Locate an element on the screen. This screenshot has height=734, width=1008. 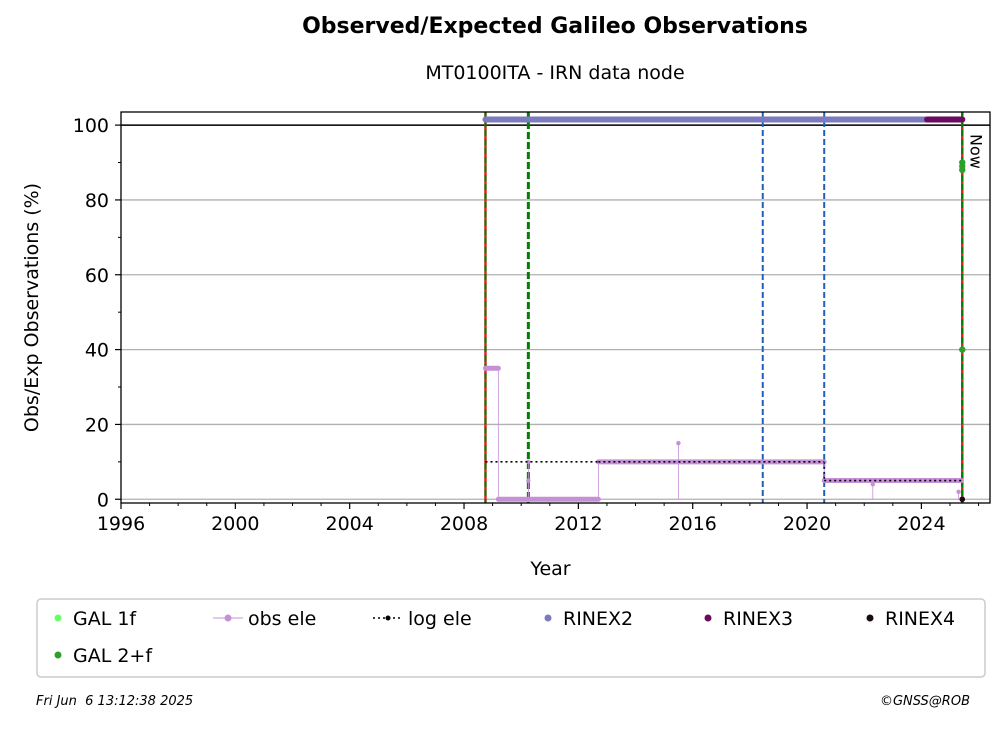
x-tick-label: 2012 is located at coordinates (578, 524).